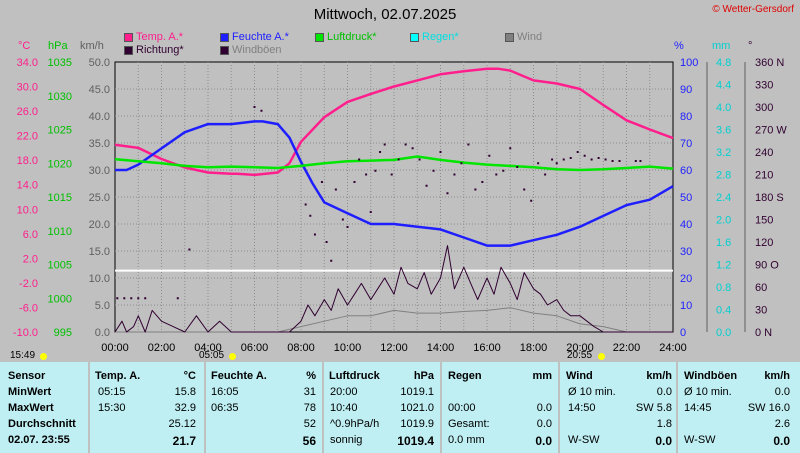 The image size is (800, 453). What do you see at coordinates (723, 176) in the screenshot?
I see `rain-tick-label: 2.8` at bounding box center [723, 176].